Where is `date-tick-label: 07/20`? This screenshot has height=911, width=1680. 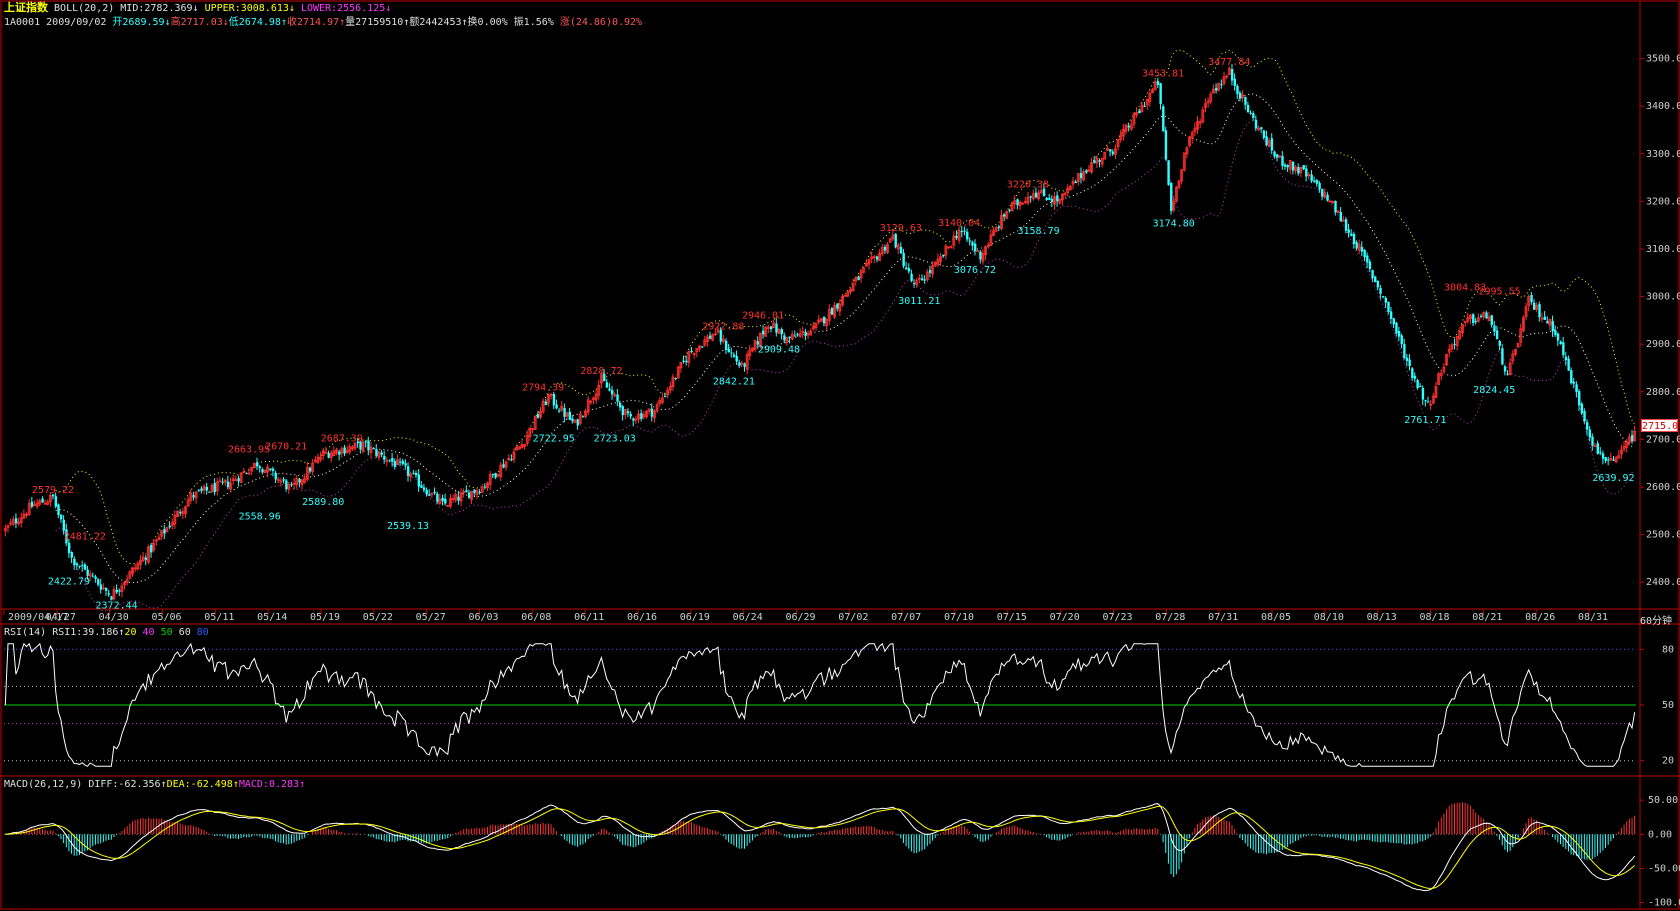 date-tick-label: 07/20 is located at coordinates (1065, 617).